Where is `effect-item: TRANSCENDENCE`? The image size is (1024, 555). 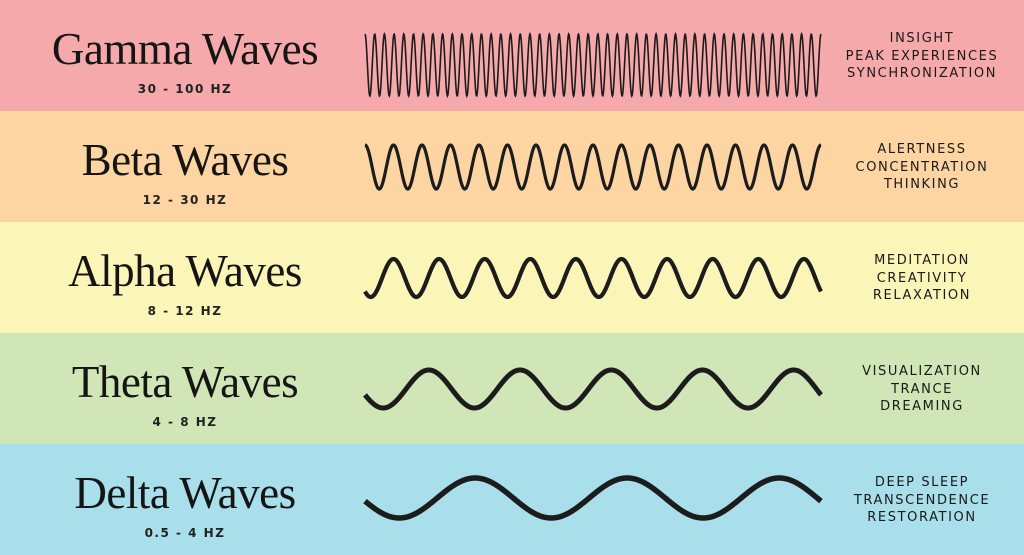
effect-item: TRANSCENDENCE is located at coordinates (922, 500).